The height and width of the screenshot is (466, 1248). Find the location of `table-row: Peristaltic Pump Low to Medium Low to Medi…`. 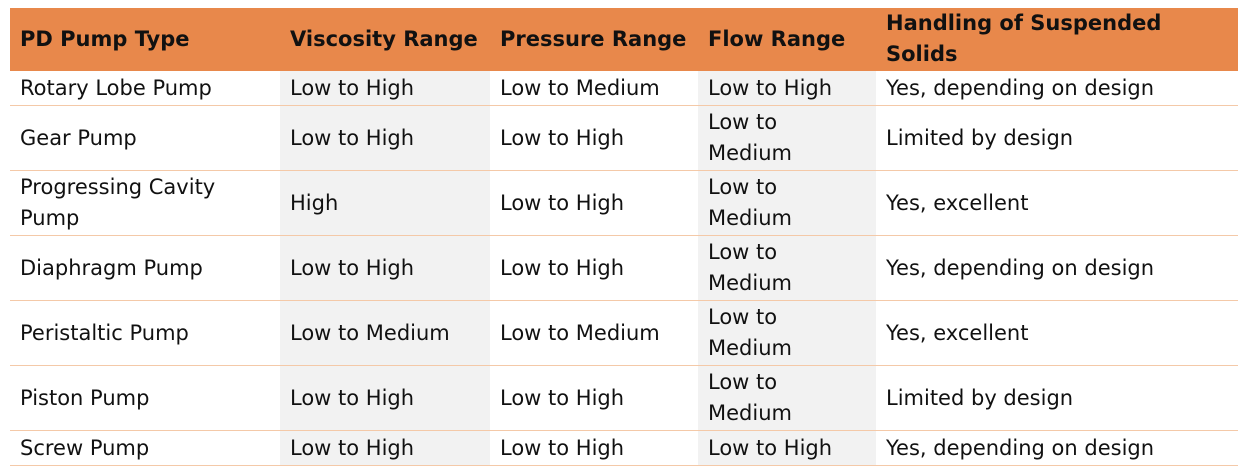

table-row: Peristaltic Pump Low to Medium Low to Medi… is located at coordinates (624, 333).